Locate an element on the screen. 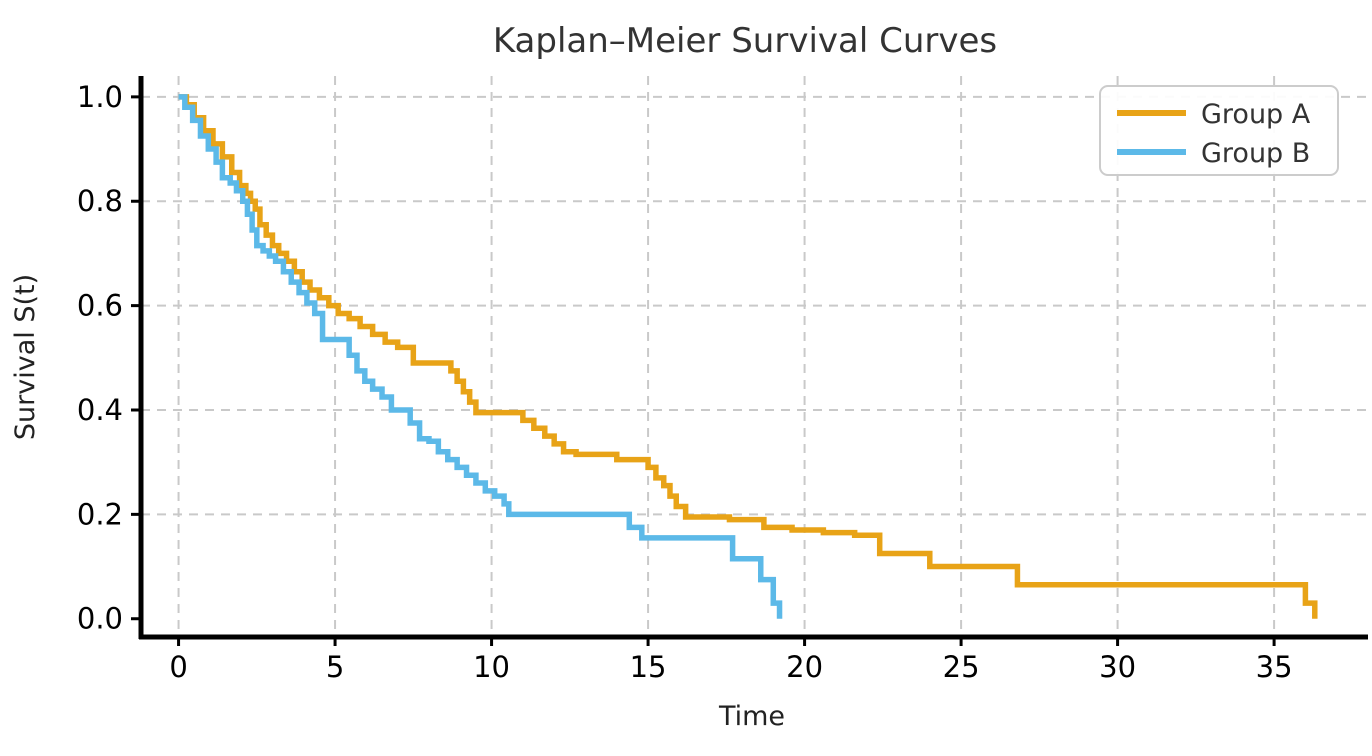 This screenshot has width=1372, height=756. legend-label-group-a: Group A is located at coordinates (1256, 114).